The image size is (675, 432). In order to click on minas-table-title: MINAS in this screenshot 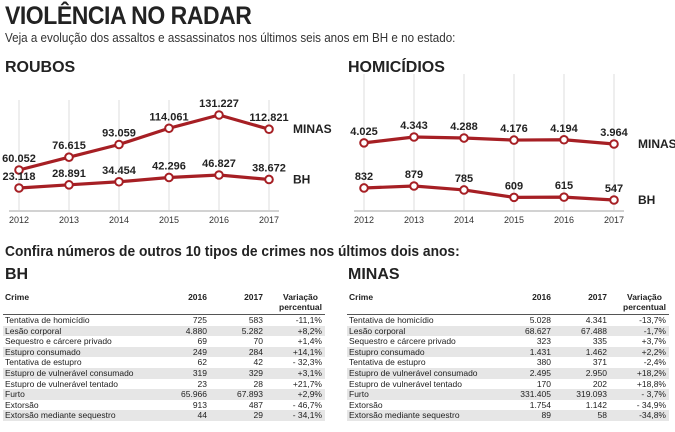, I will do `click(374, 274)`.